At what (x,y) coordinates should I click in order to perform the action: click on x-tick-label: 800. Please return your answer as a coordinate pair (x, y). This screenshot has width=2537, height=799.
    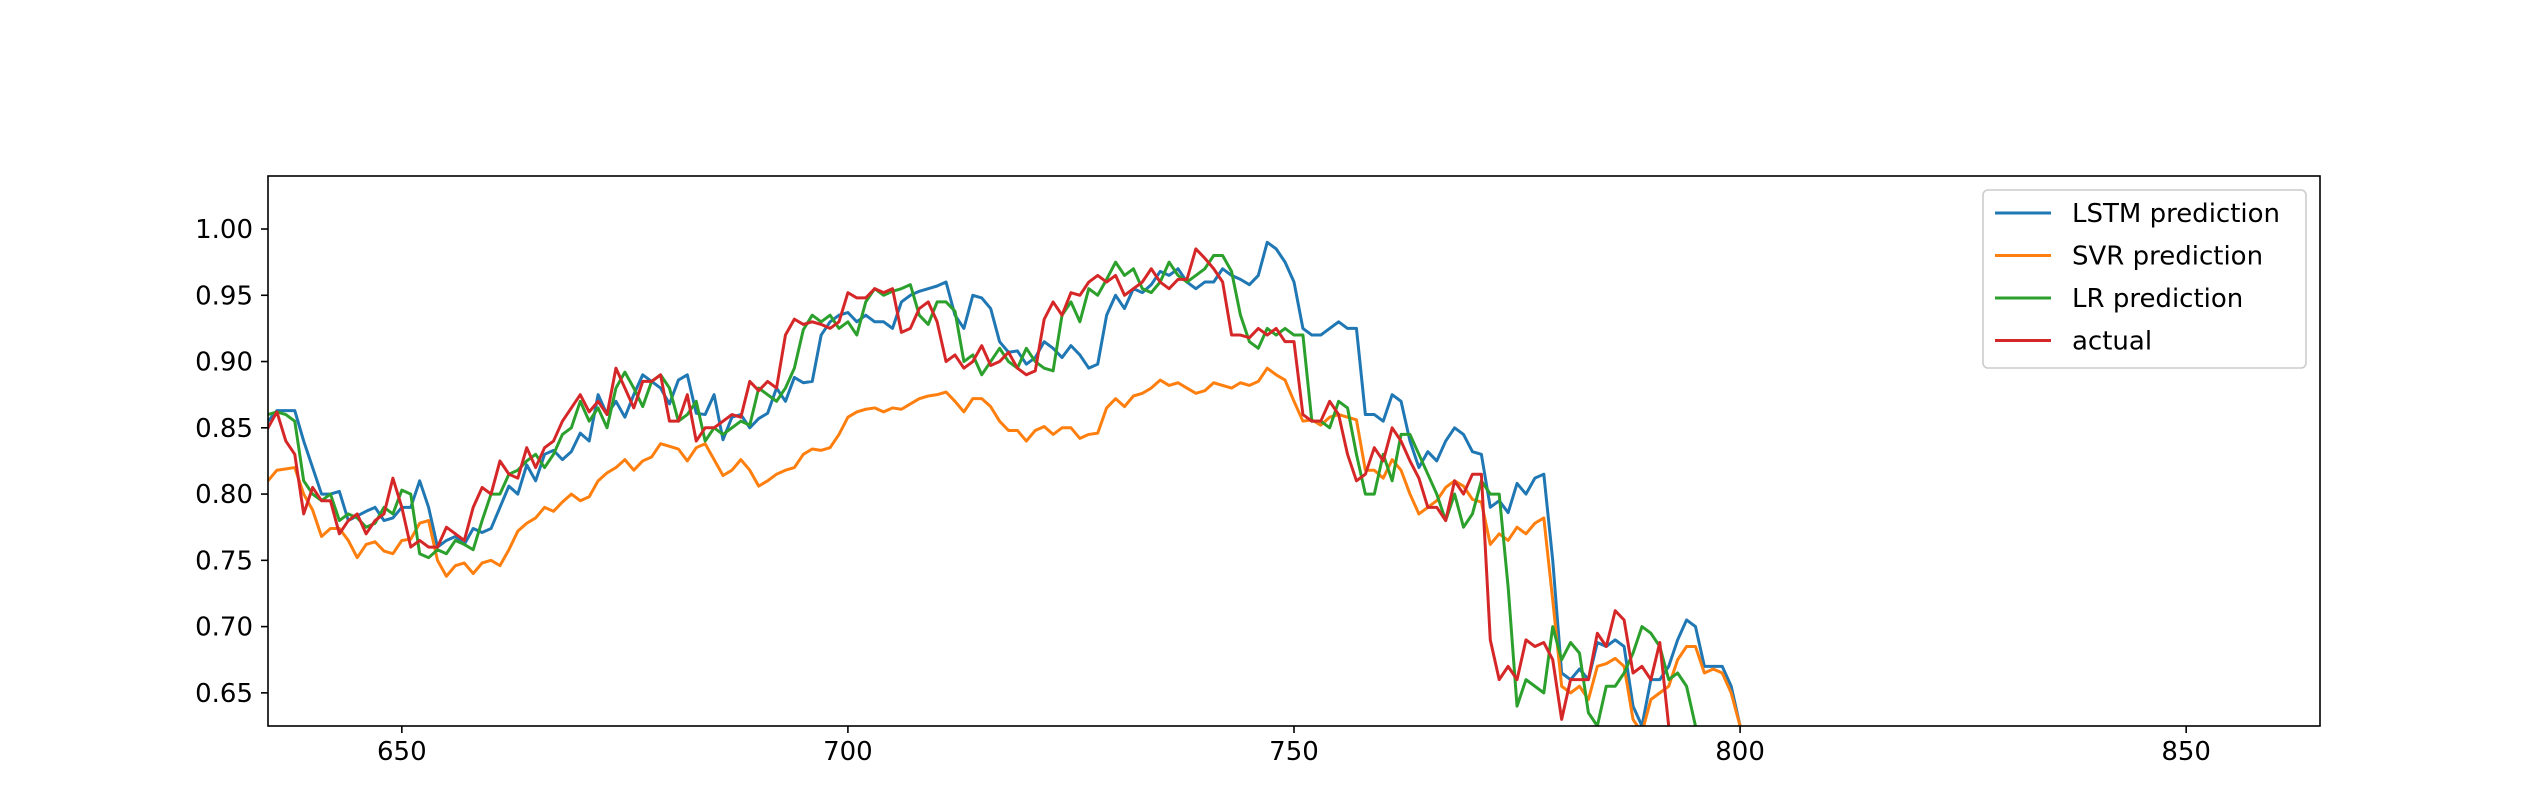
    Looking at the image, I should click on (1740, 752).